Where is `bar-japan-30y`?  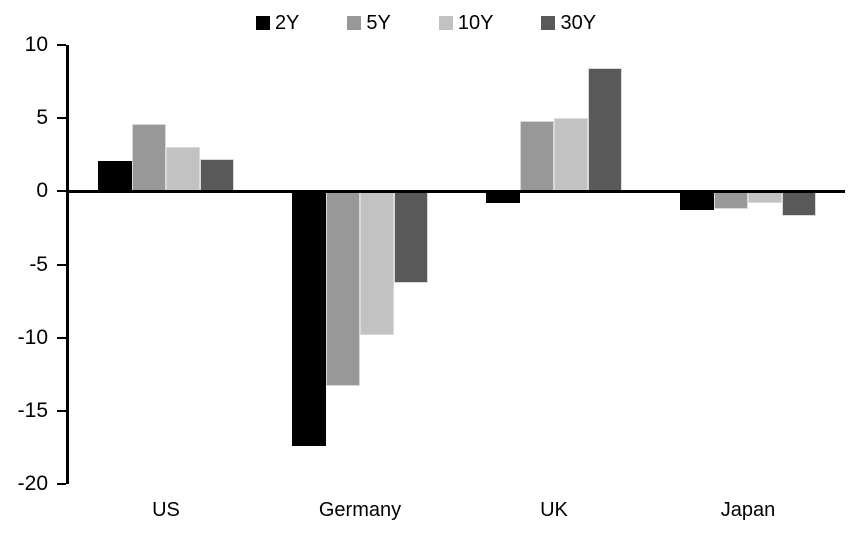 bar-japan-30y is located at coordinates (799, 204).